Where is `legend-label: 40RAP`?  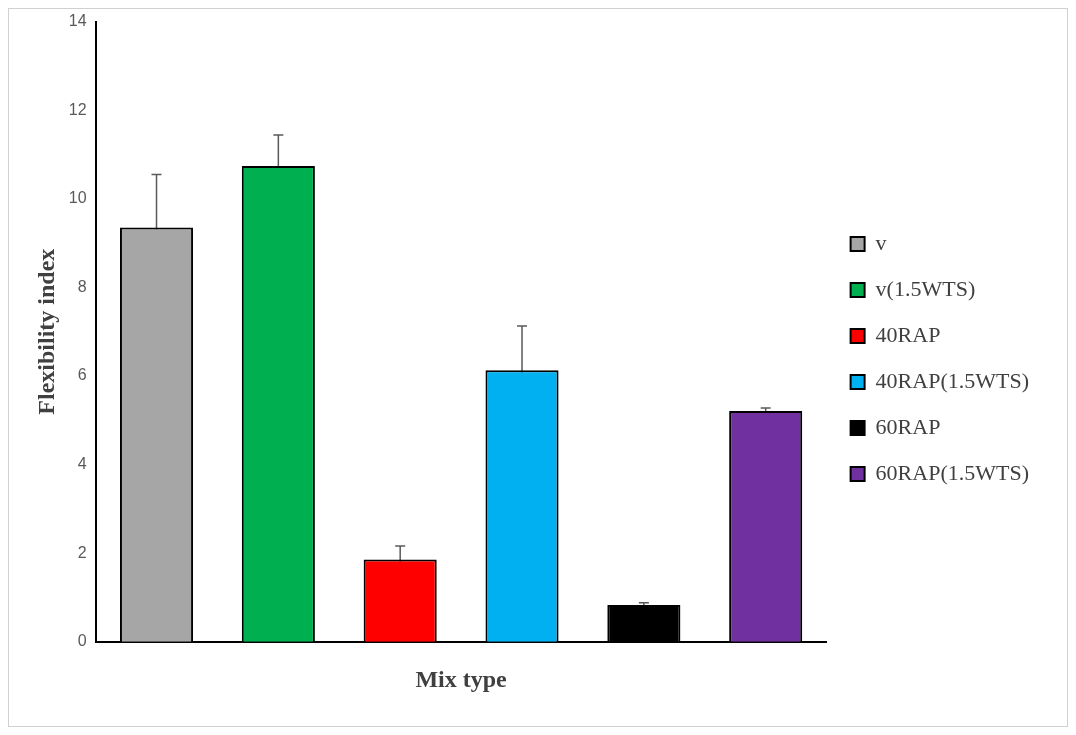 legend-label: 40RAP is located at coordinates (908, 334).